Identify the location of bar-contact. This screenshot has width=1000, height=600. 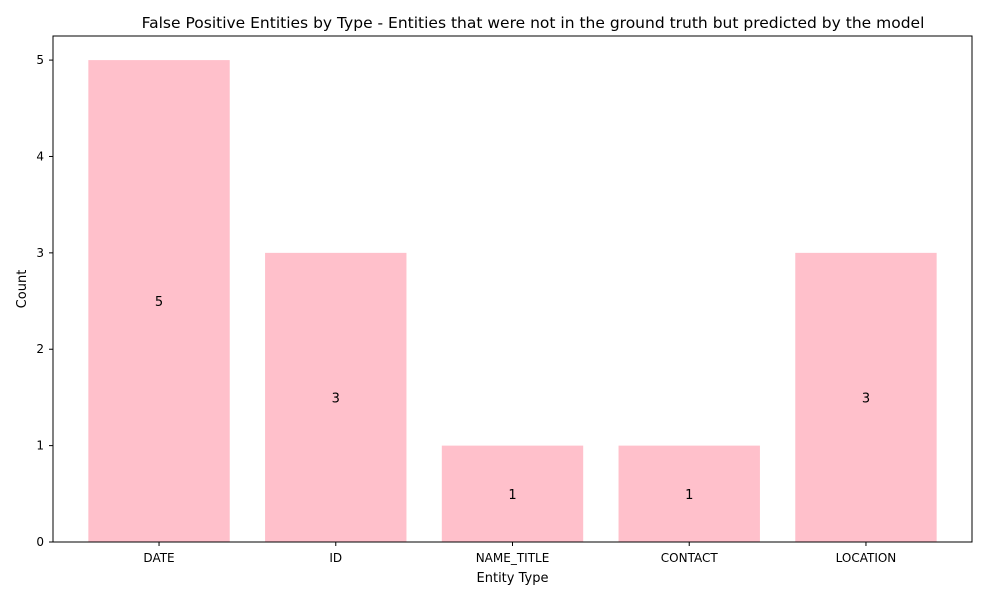
(689, 493).